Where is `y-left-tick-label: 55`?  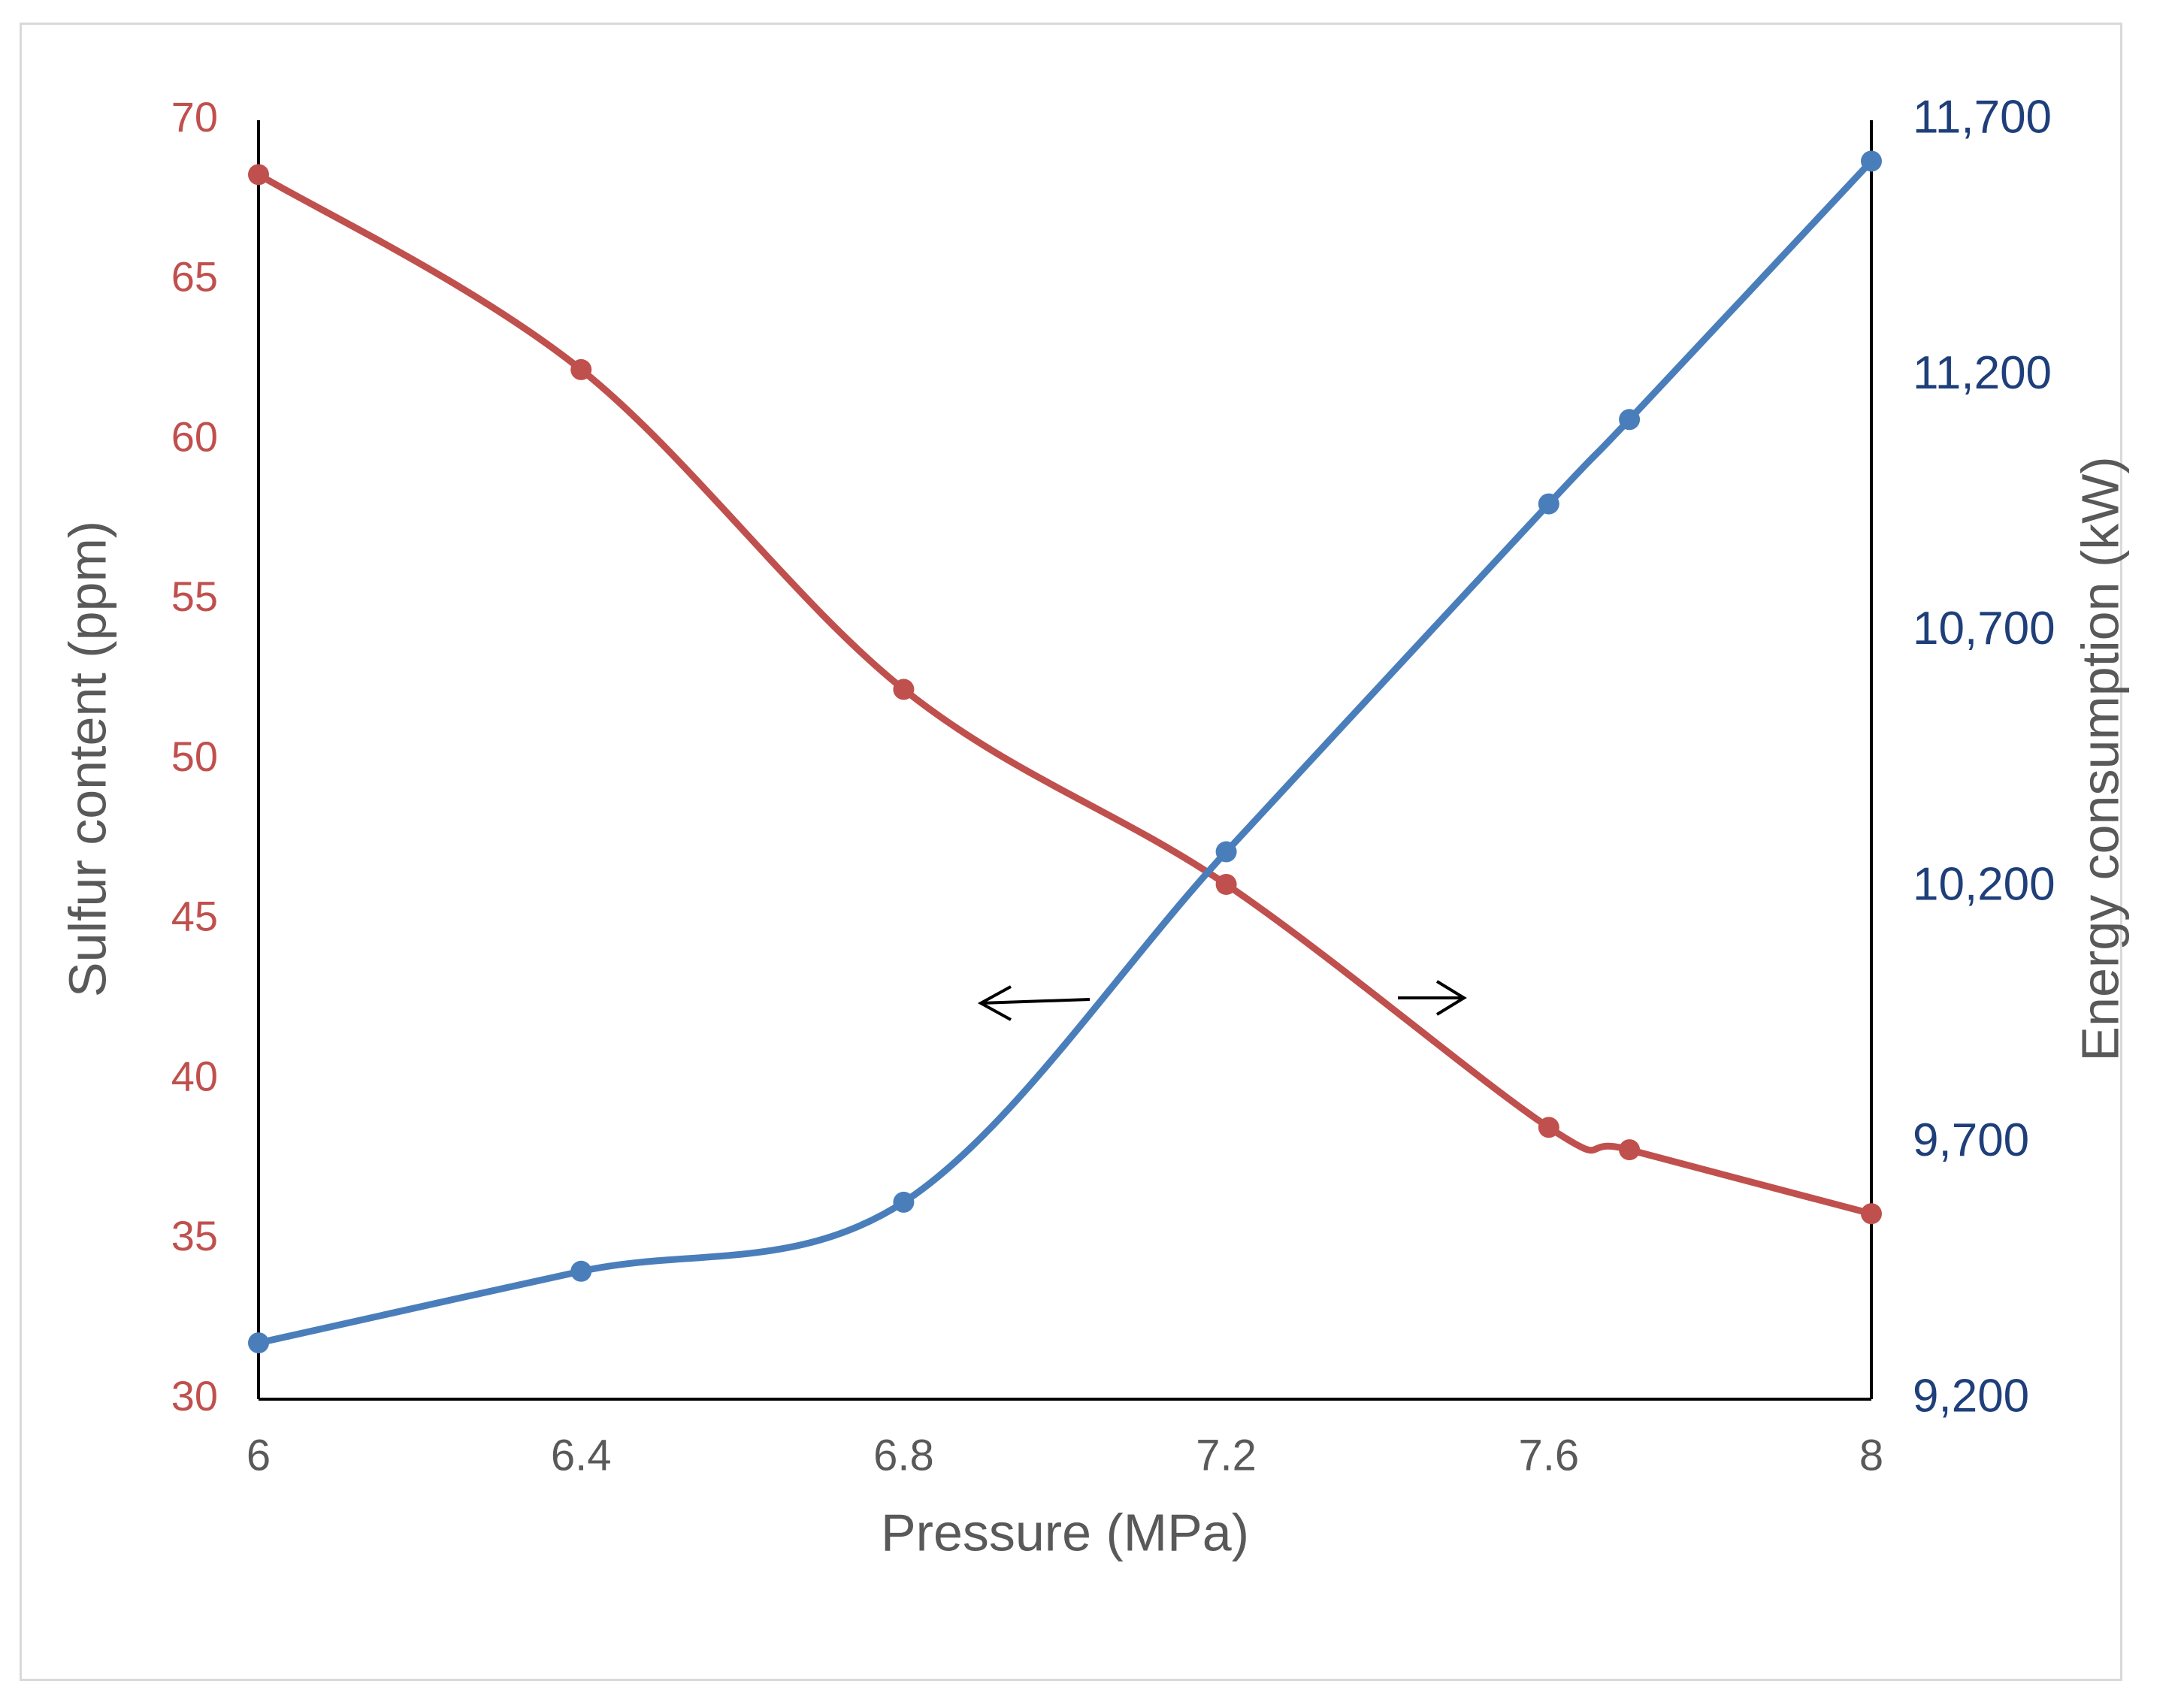
y-left-tick-label: 55 is located at coordinates (194, 596).